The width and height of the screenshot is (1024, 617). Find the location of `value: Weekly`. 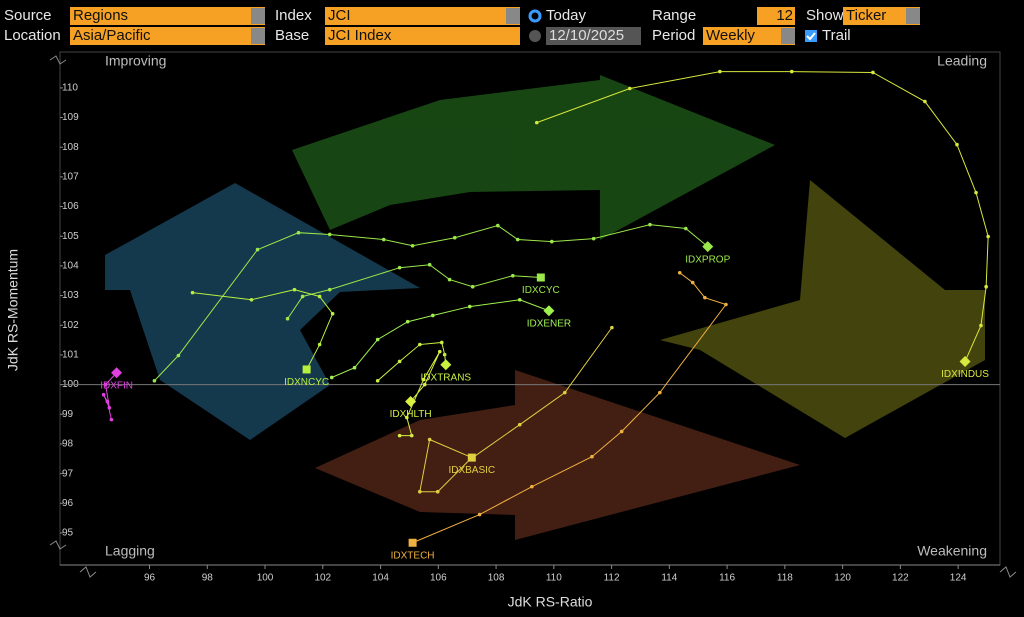

value: Weekly is located at coordinates (730, 35).